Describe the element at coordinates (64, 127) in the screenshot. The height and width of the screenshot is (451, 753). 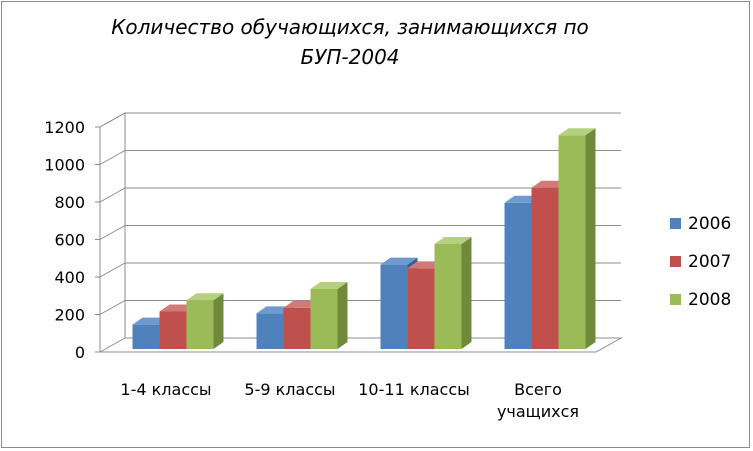
I see `y-tick-label: 1200` at that location.